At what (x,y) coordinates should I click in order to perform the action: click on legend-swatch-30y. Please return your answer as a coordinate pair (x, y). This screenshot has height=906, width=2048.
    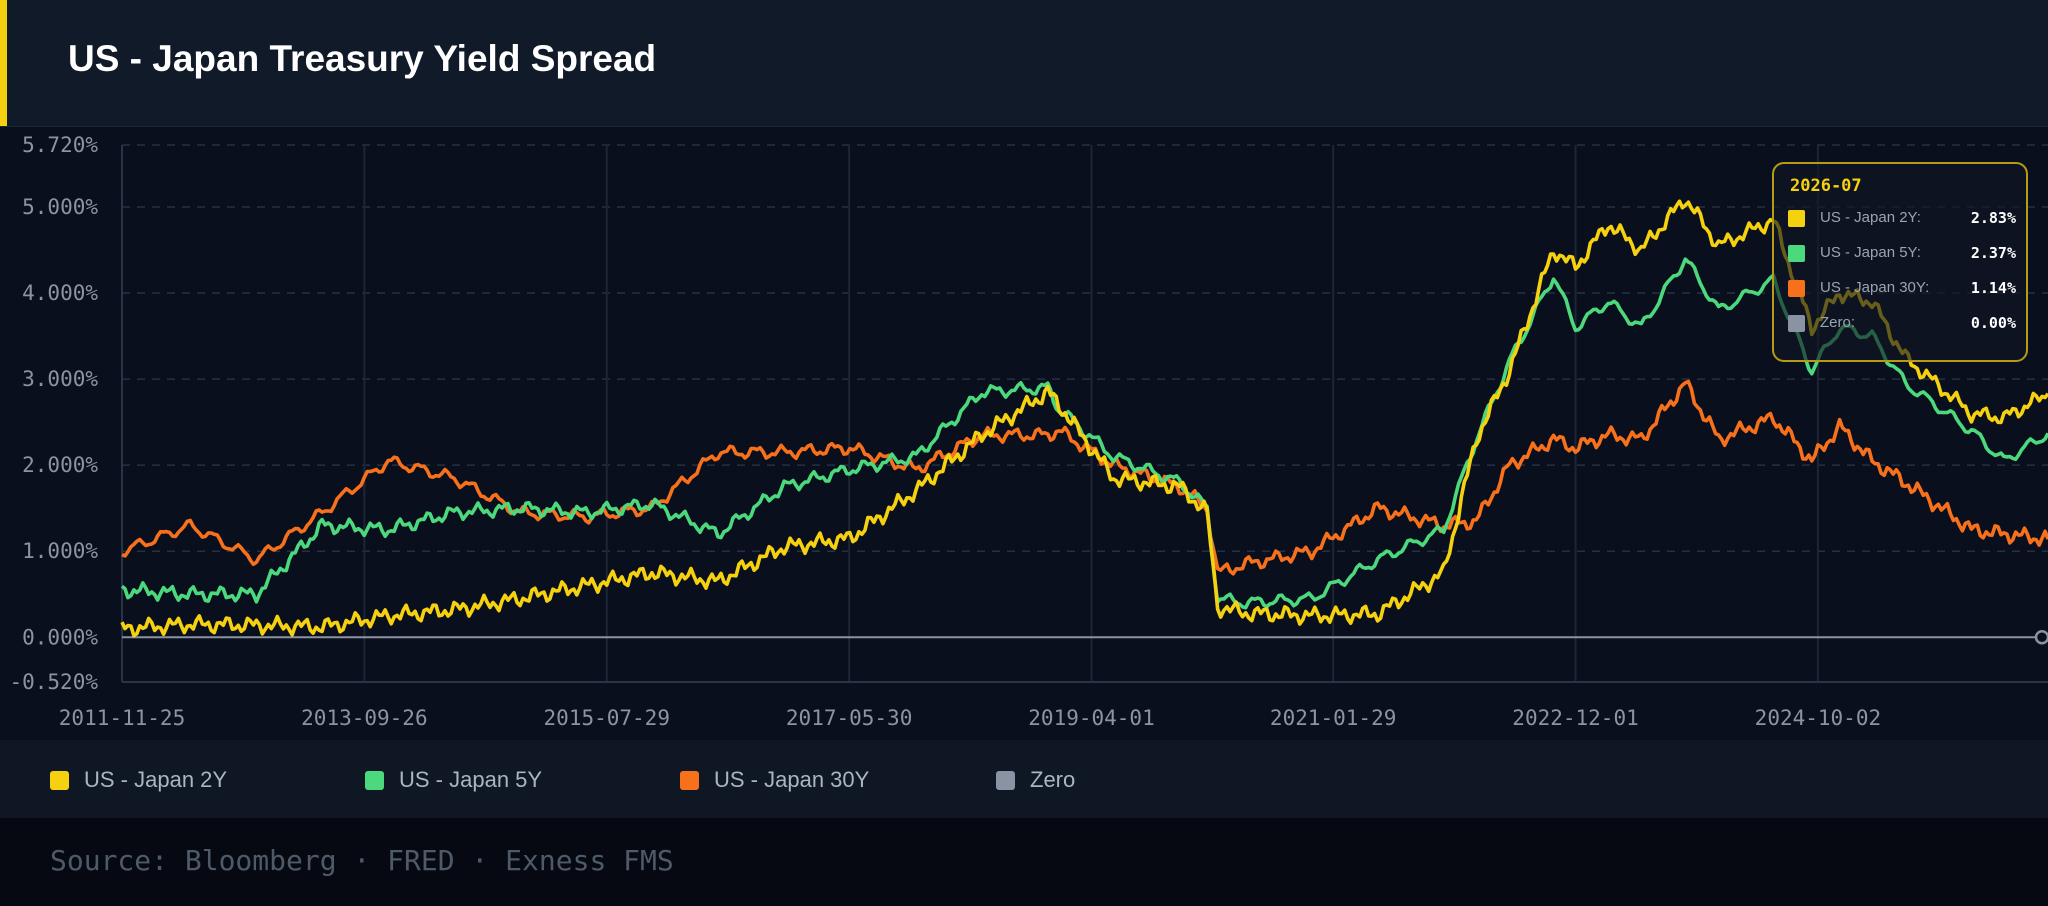
    Looking at the image, I should click on (689, 780).